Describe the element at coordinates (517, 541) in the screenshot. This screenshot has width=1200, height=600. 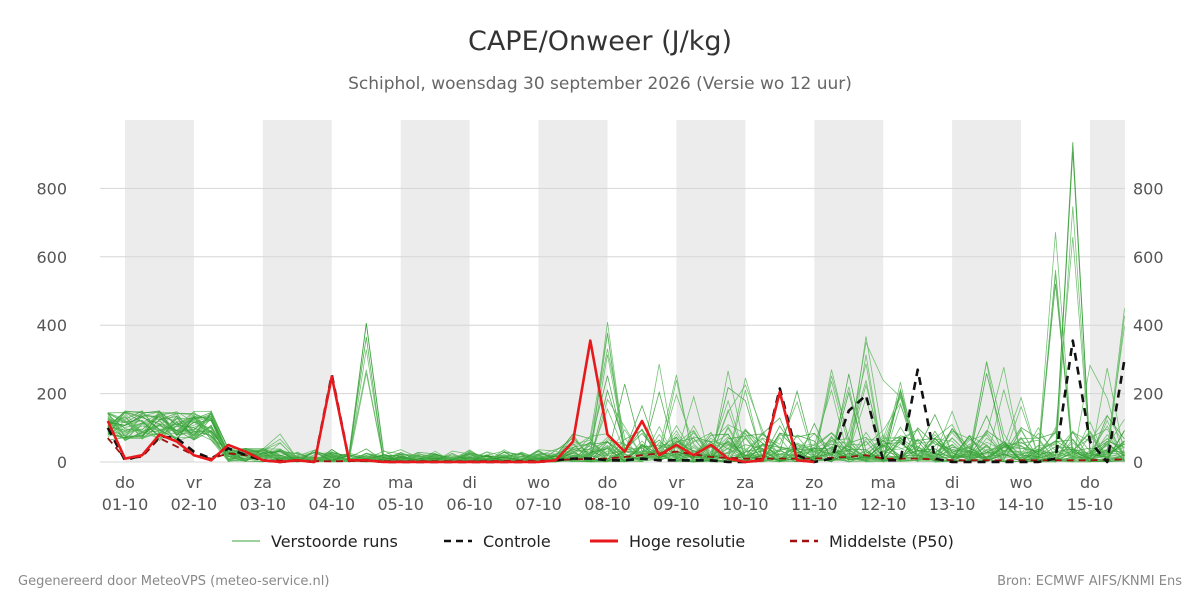
I see `legend-label-ctrl: Controle` at that location.